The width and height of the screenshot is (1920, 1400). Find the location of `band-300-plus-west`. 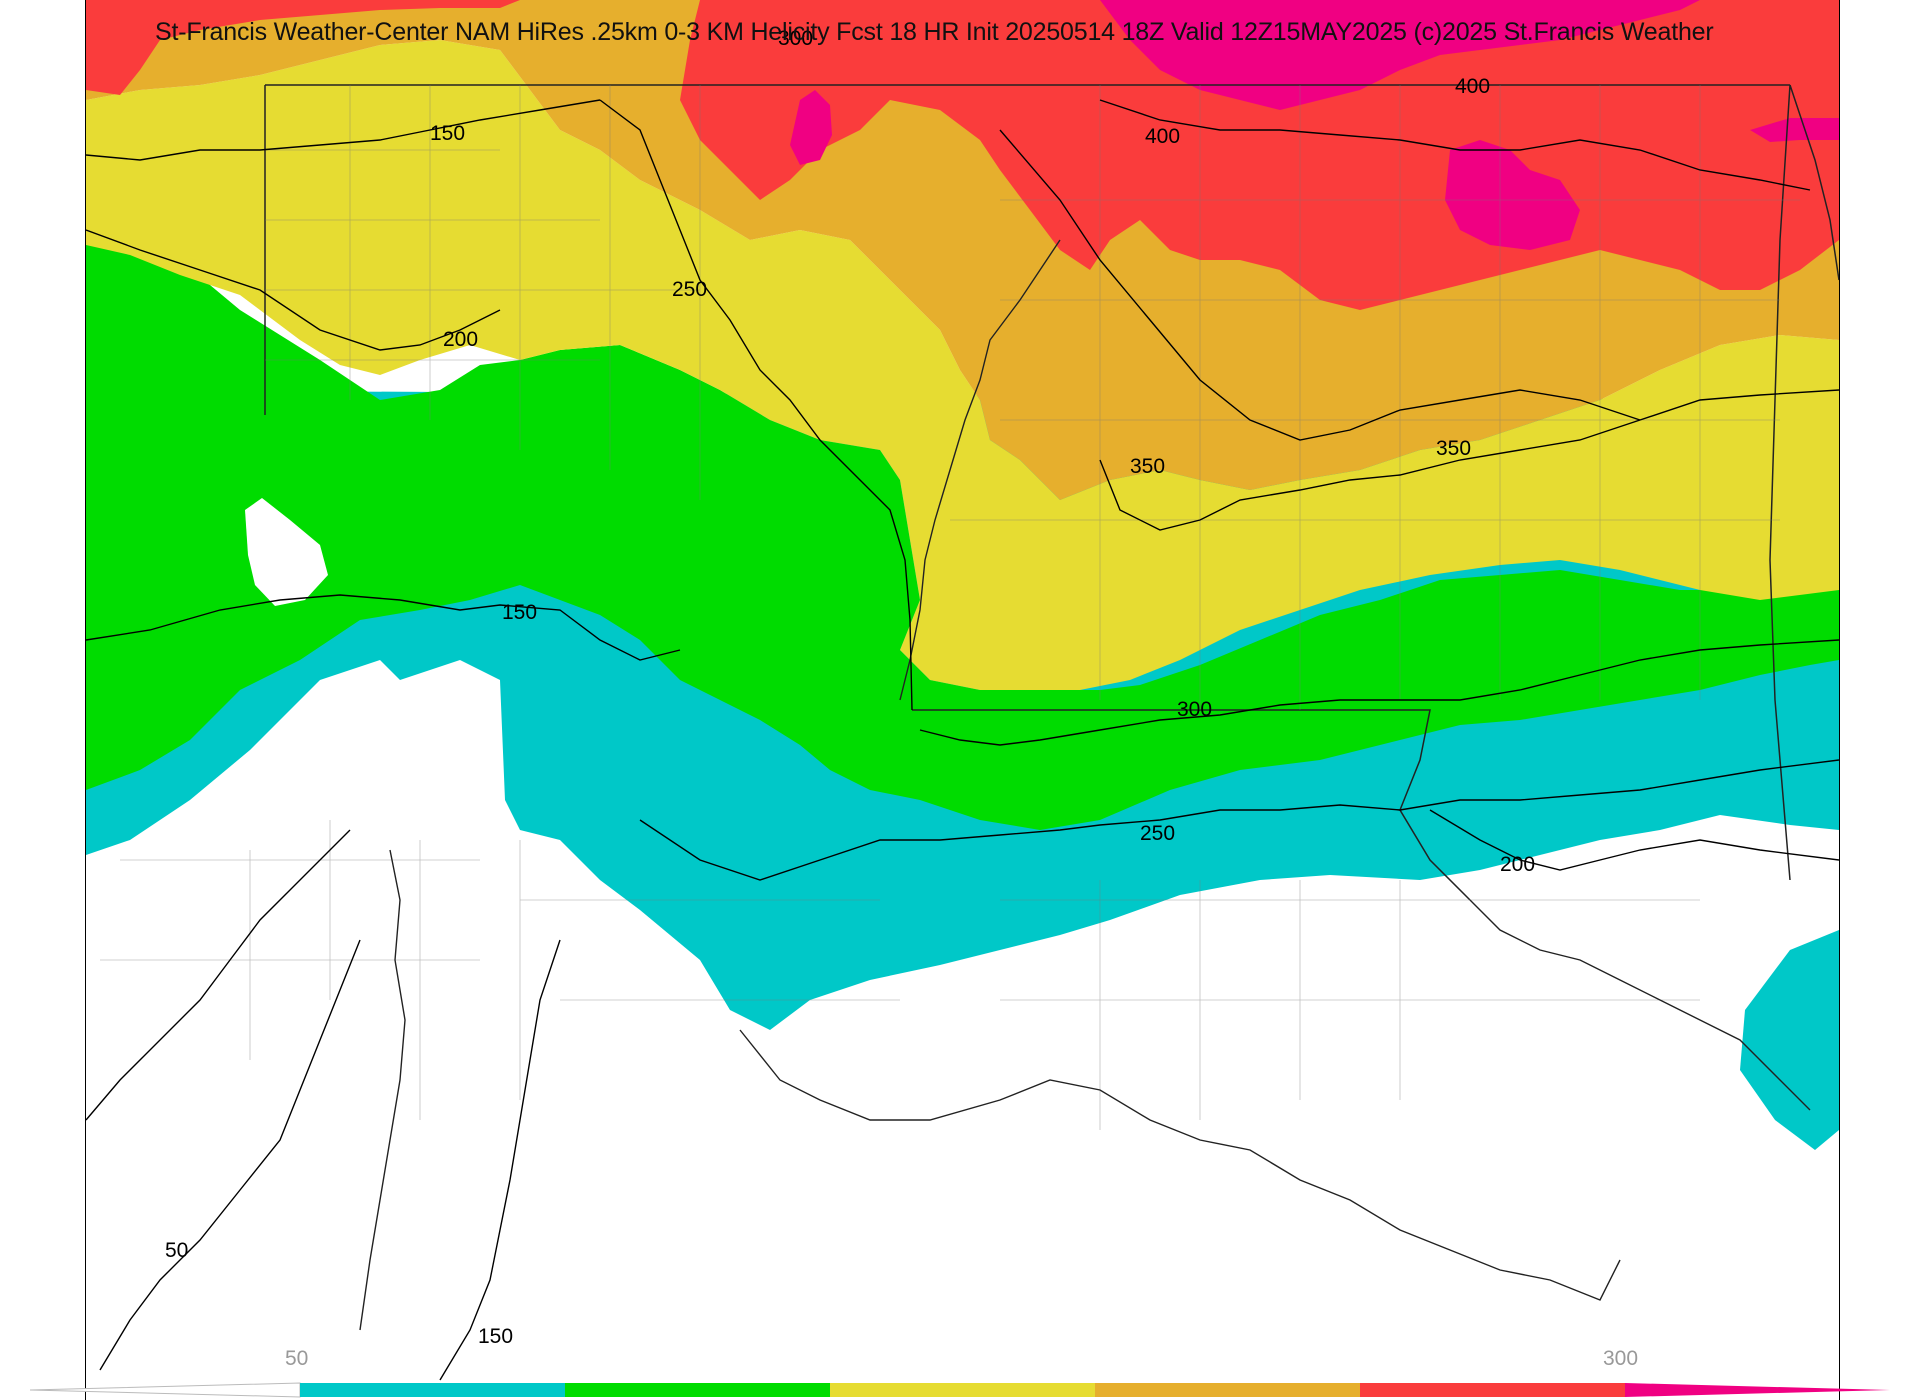

band-300-plus-west is located at coordinates (811, 127).